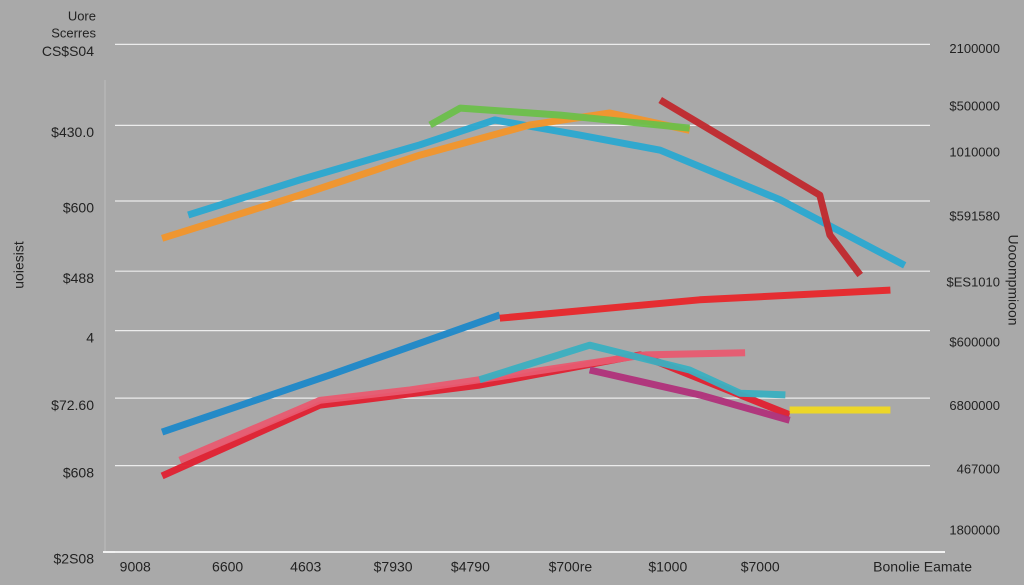 The height and width of the screenshot is (585, 1024). I want to click on x-tick-label: 9008, so click(135, 567).